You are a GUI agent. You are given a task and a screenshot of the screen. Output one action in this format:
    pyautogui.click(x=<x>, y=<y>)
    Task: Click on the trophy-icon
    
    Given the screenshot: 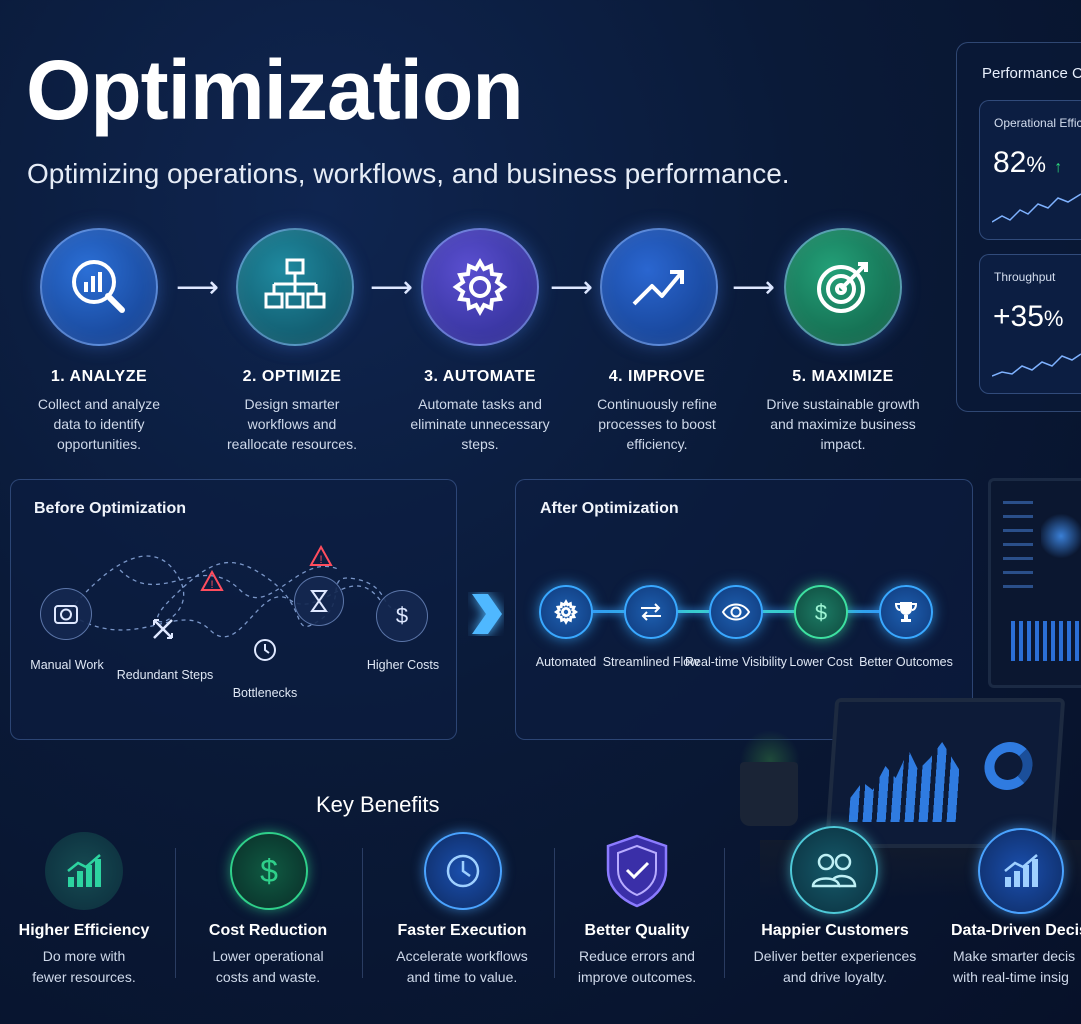 What is the action you would take?
    pyautogui.click(x=906, y=612)
    